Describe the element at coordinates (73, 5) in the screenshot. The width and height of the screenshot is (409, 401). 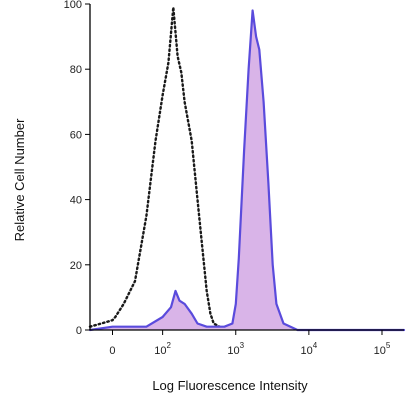
I see `y-tick-label: 100` at that location.